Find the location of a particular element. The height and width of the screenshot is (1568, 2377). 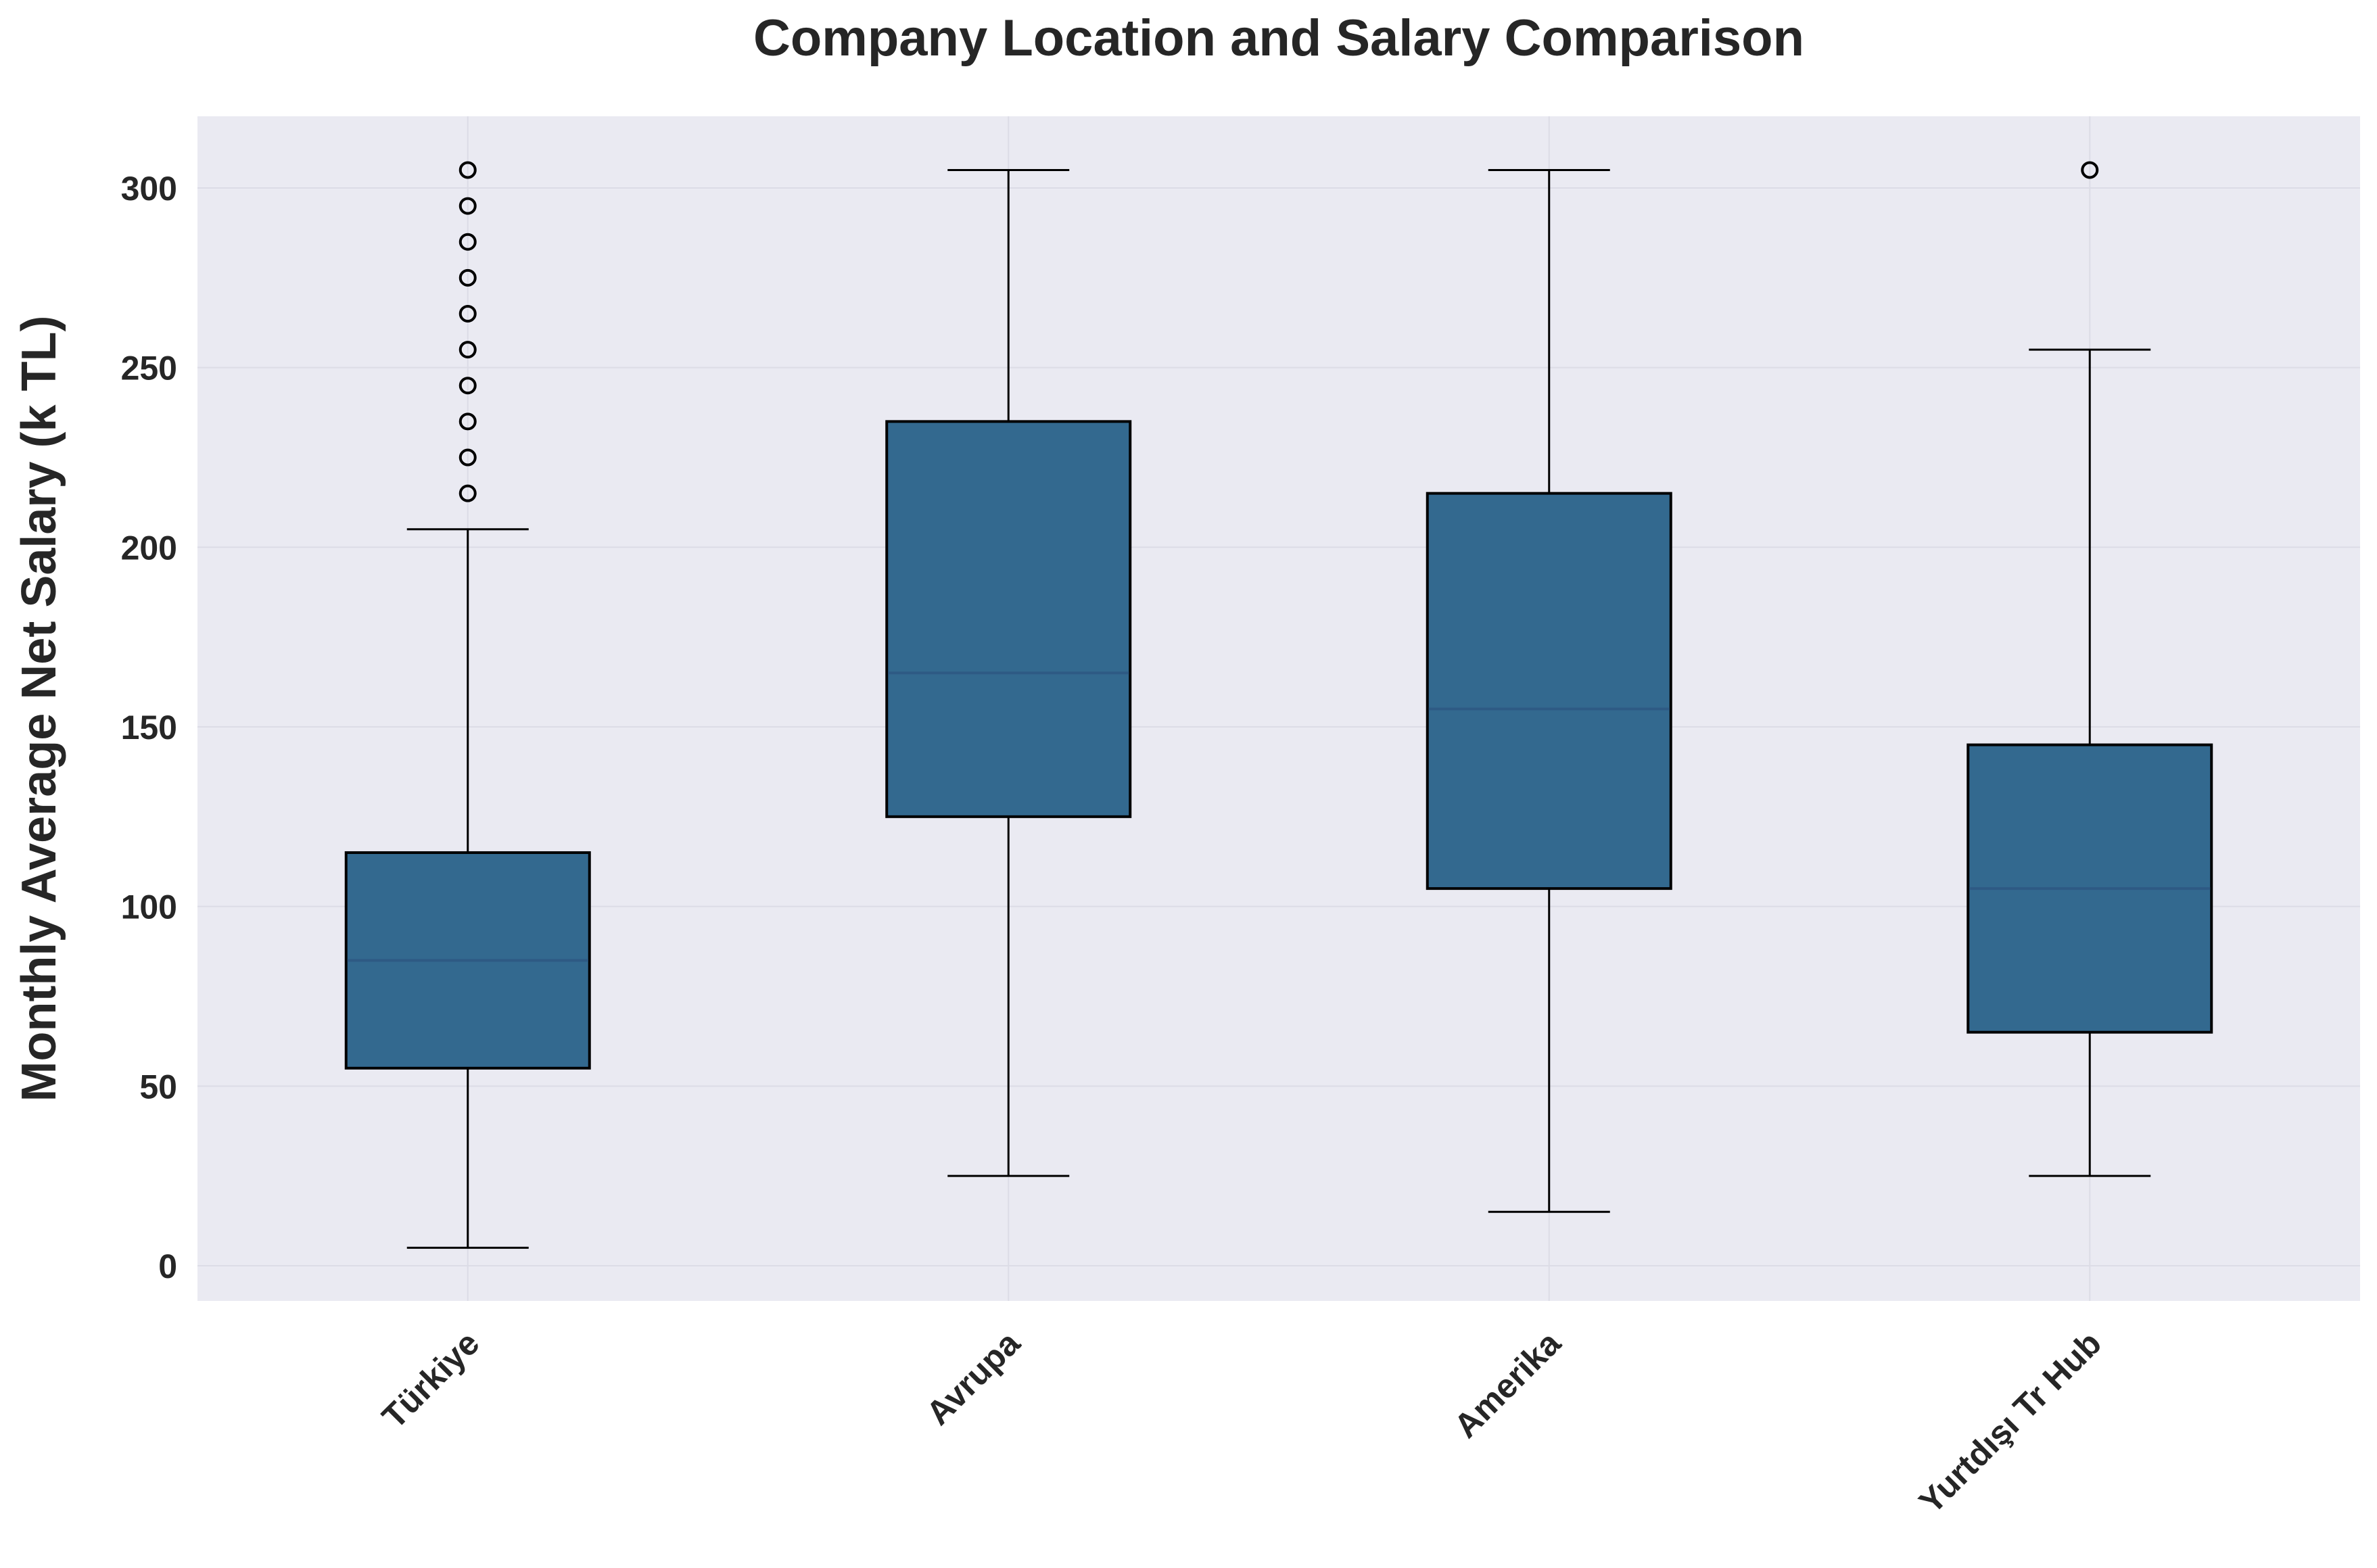

box-avrupa is located at coordinates (1008, 672).